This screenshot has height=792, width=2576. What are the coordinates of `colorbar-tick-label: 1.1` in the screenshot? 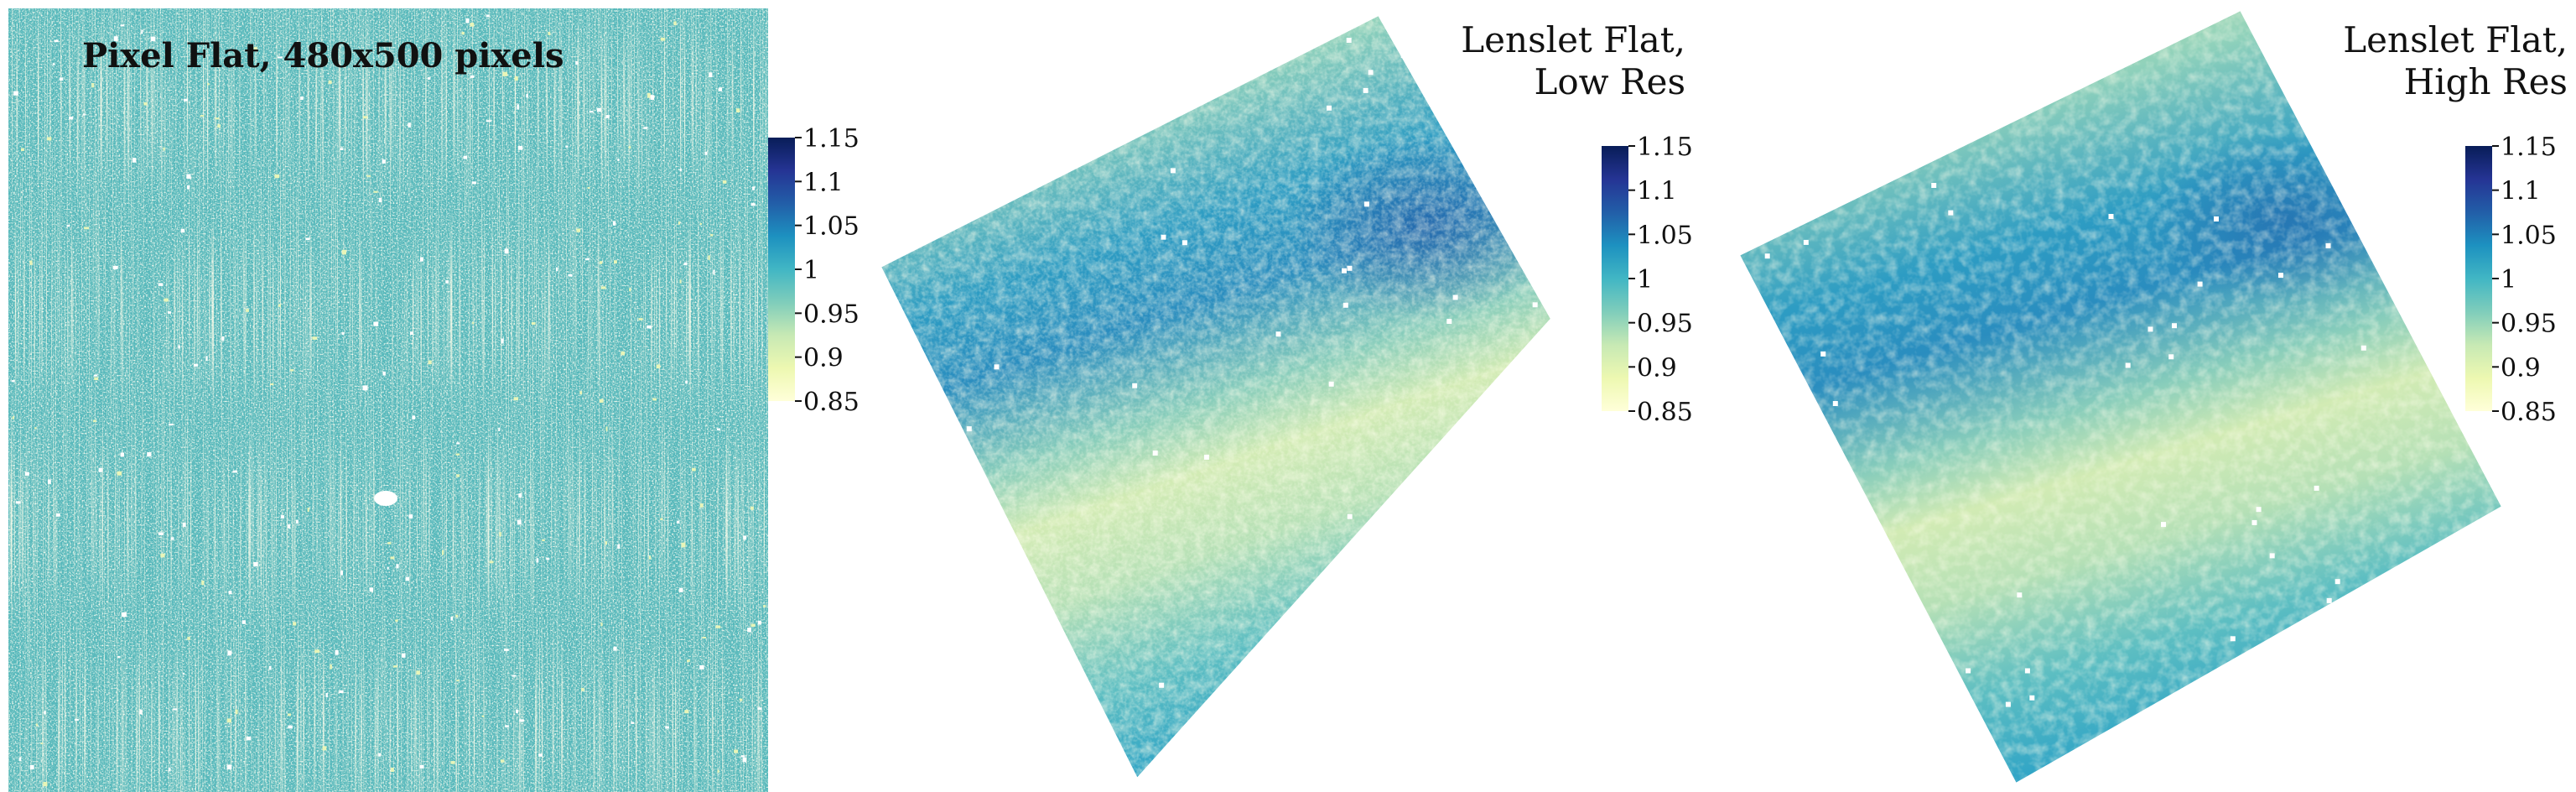 It's located at (2521, 191).